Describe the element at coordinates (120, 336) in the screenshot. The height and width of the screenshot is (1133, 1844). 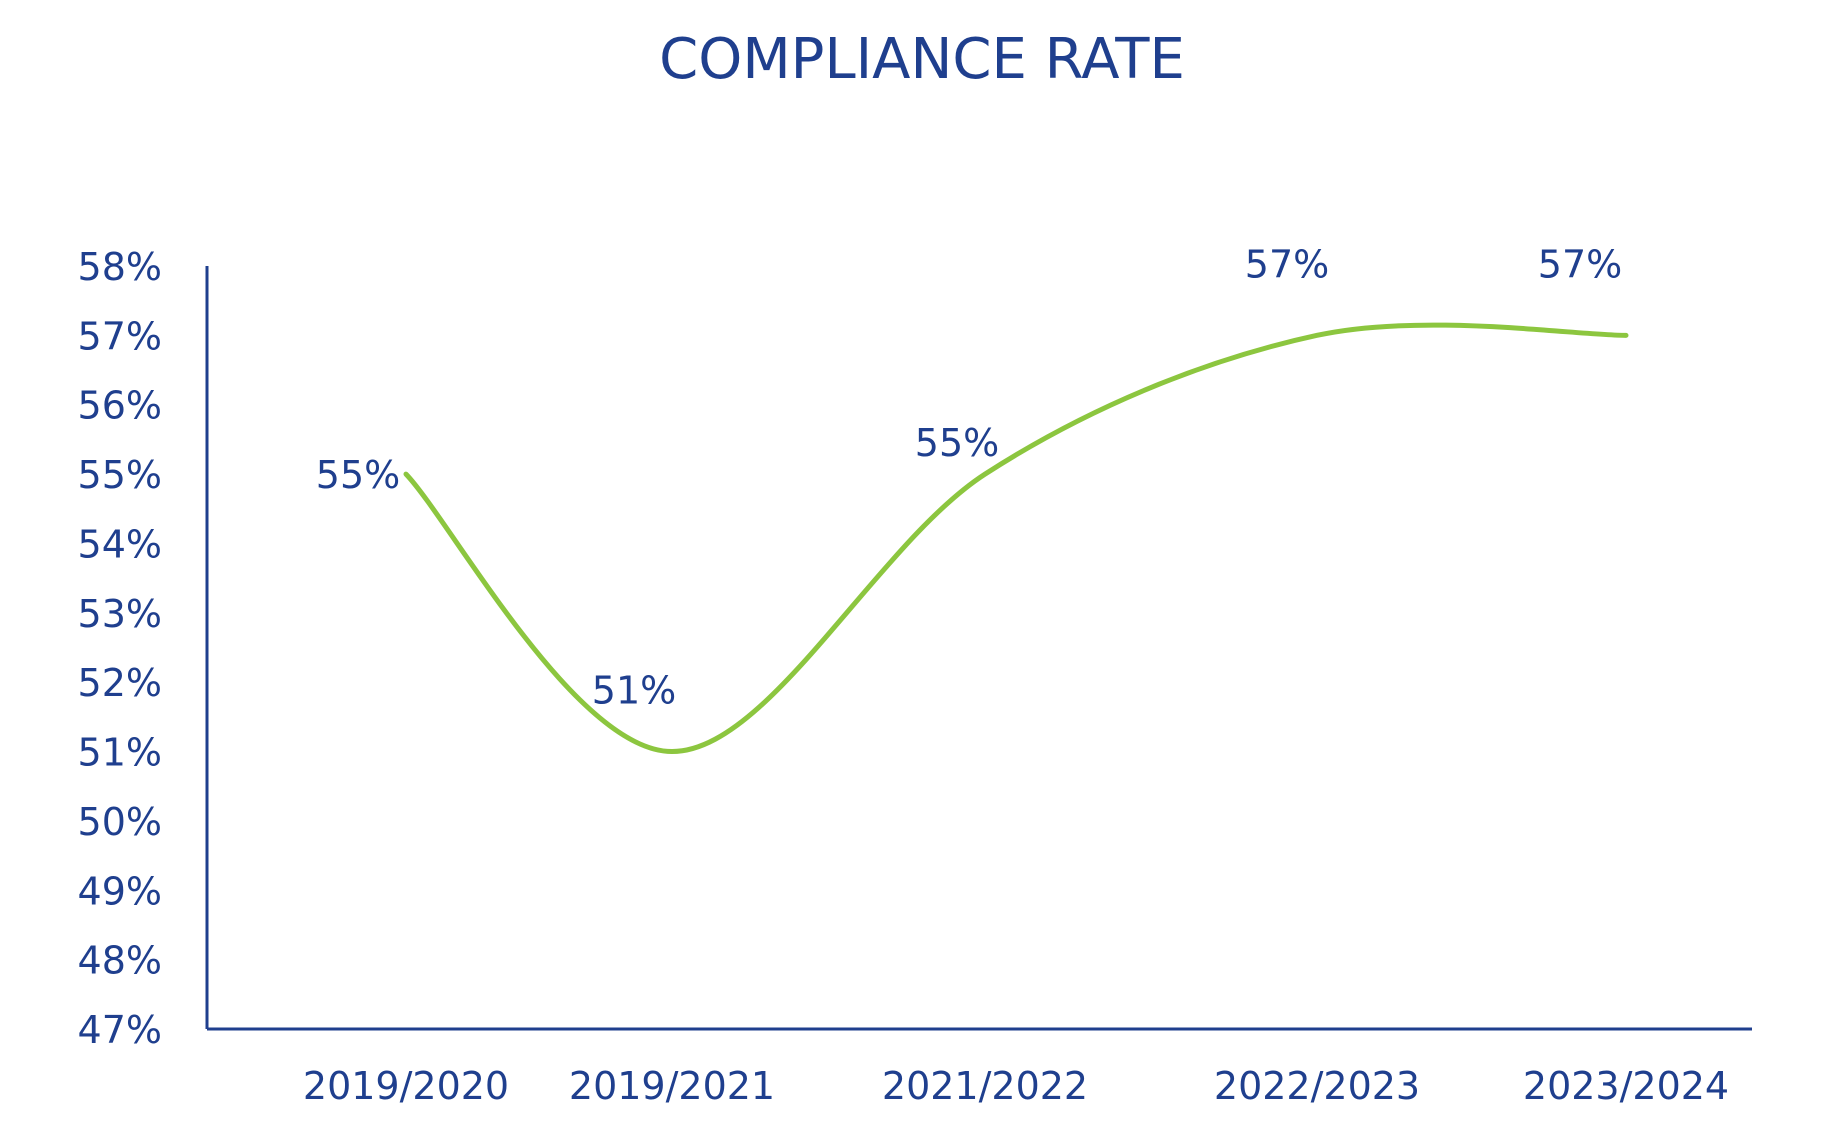
I see `y-tick-label: 57%` at that location.